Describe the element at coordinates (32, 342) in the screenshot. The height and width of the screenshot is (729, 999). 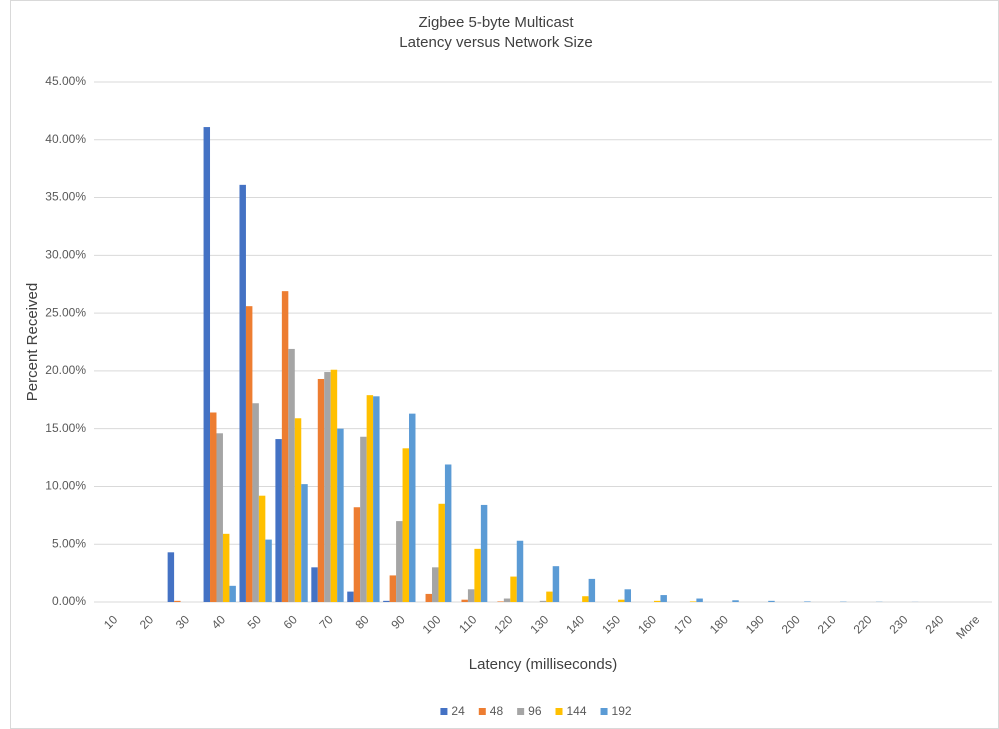
I see `y-axis-title: Percent Received` at that location.